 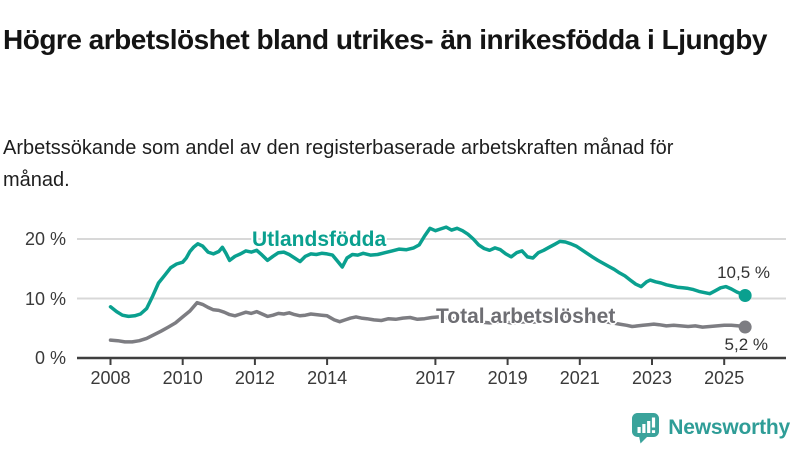 I want to click on x-tick-label-2021: 2021, so click(x=579, y=378).